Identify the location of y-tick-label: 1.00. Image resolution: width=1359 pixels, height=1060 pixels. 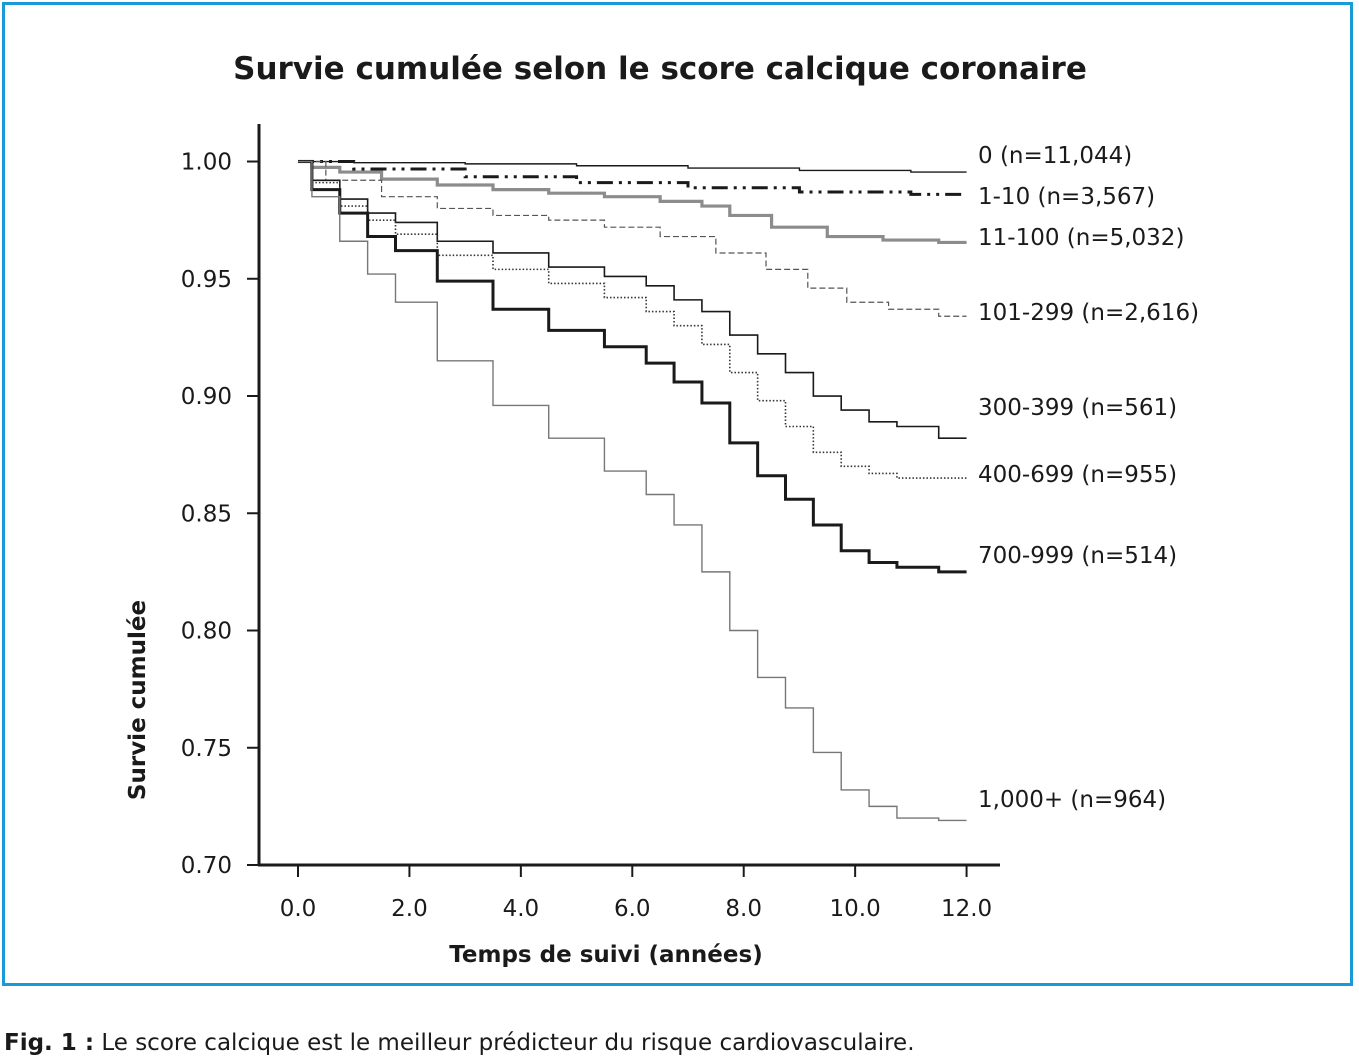
(206, 163).